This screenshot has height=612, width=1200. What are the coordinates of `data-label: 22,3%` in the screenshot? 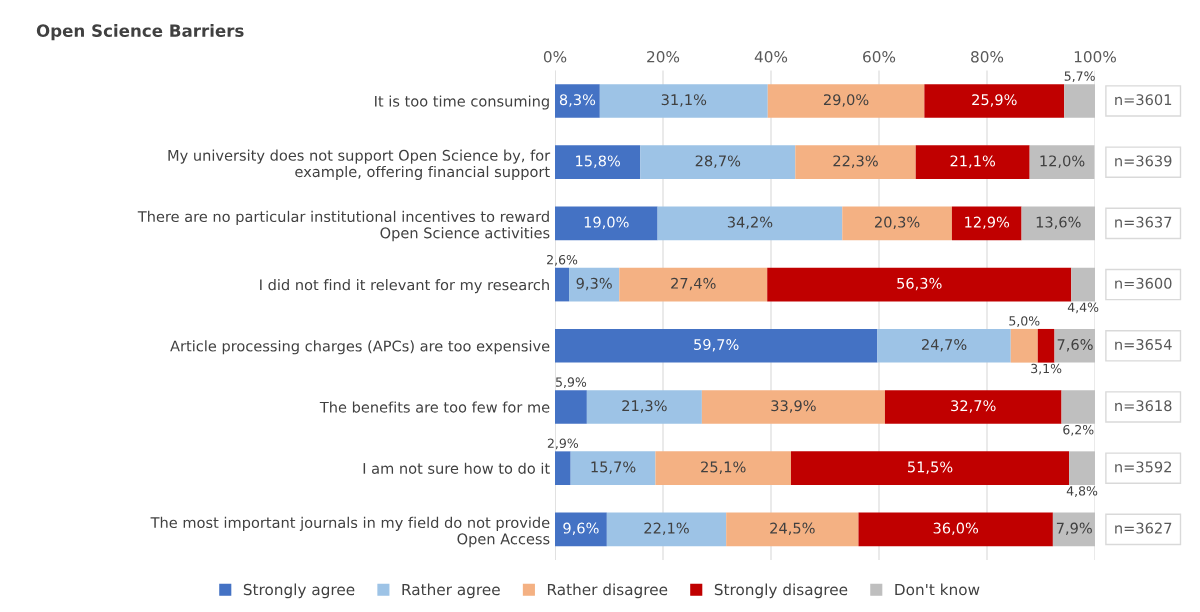 It's located at (855, 161).